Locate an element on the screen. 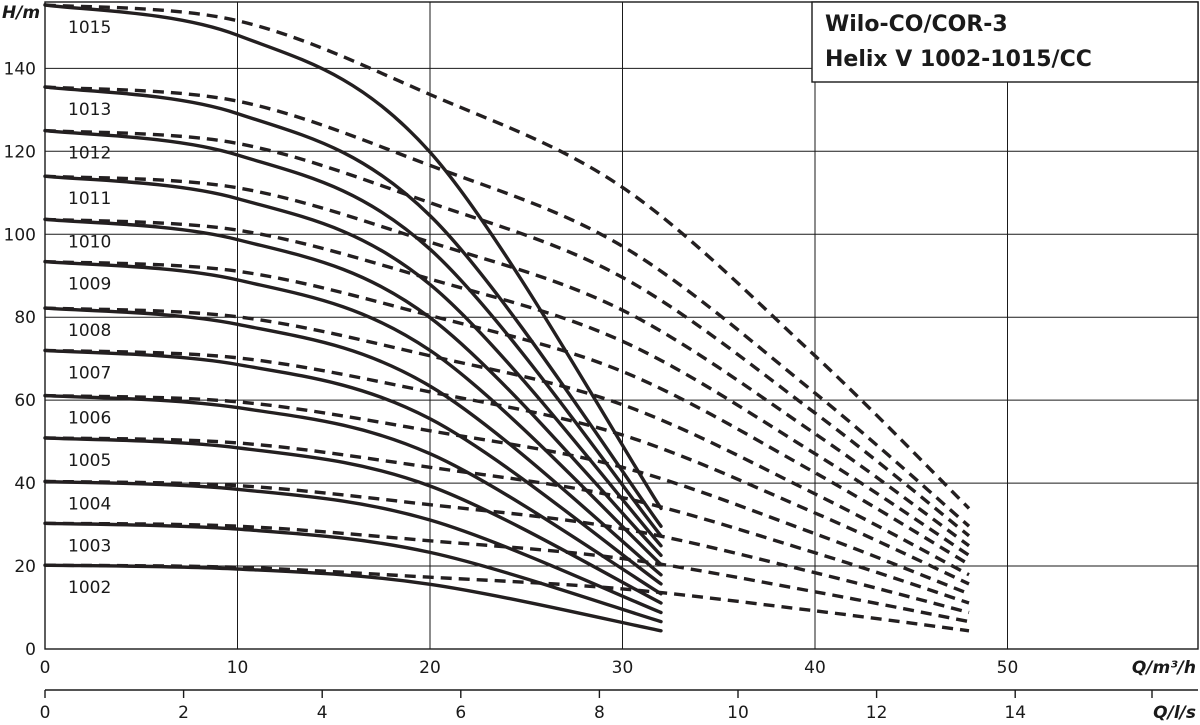 Image resolution: width=1200 pixels, height=725 pixels. curve-label-1005: 1005 is located at coordinates (89, 461).